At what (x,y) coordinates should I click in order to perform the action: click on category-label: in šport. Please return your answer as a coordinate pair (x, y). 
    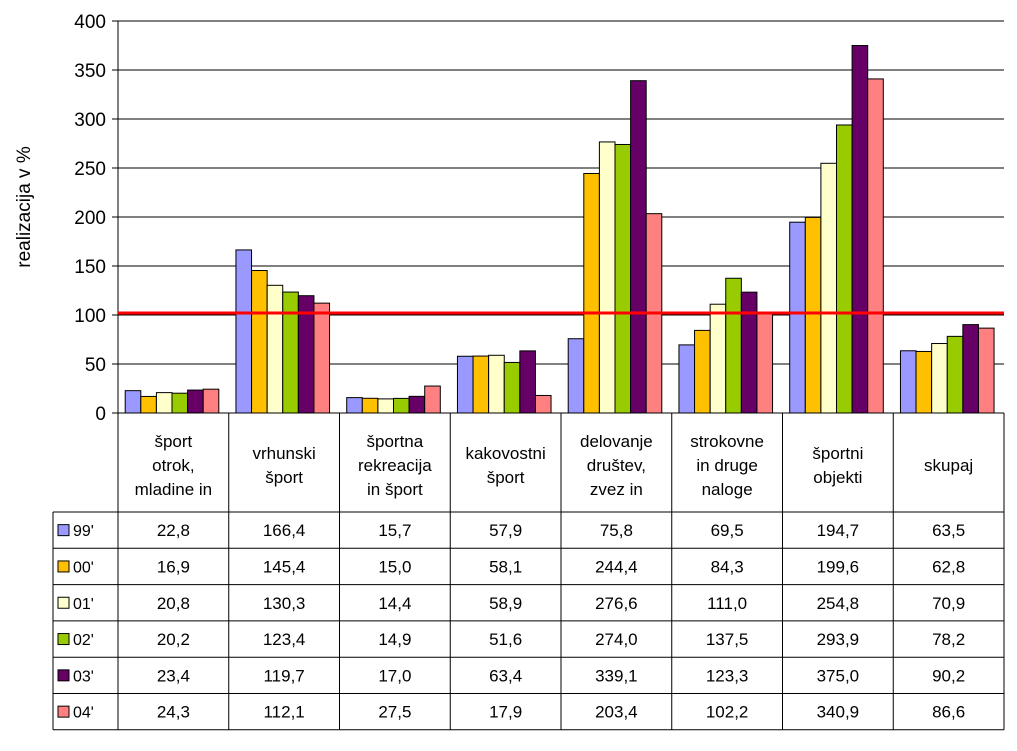
    Looking at the image, I should click on (395, 489).